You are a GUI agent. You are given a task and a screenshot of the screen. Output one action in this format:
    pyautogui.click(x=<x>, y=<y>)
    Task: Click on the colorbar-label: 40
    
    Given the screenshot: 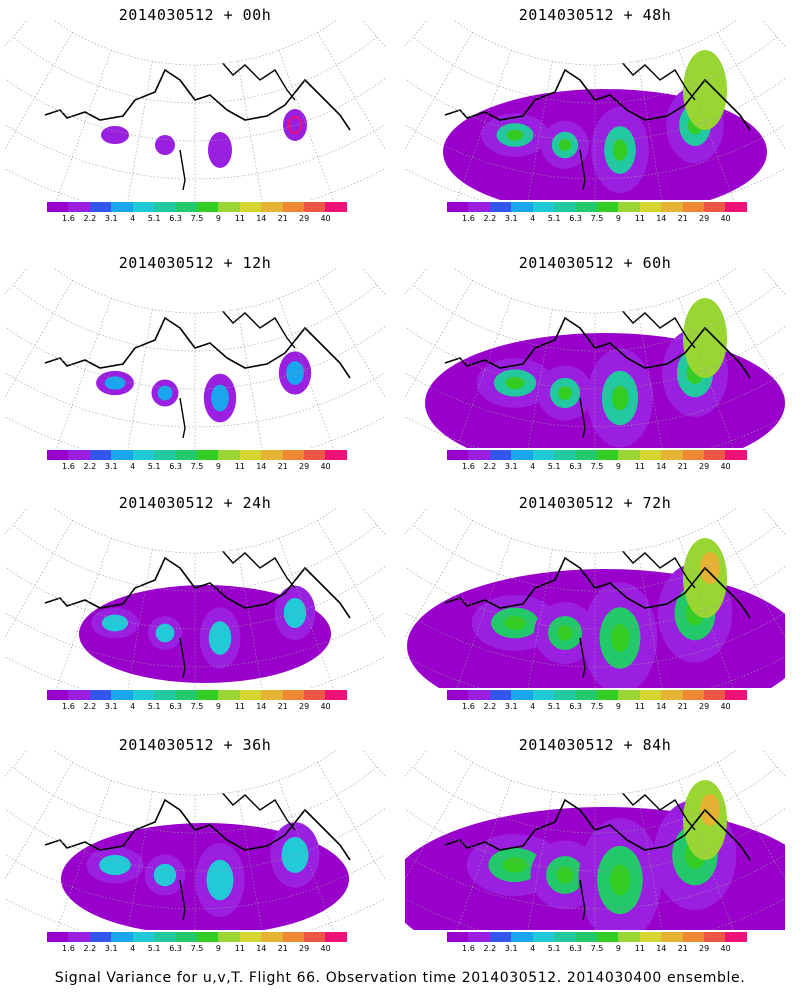 What is the action you would take?
    pyautogui.click(x=725, y=466)
    